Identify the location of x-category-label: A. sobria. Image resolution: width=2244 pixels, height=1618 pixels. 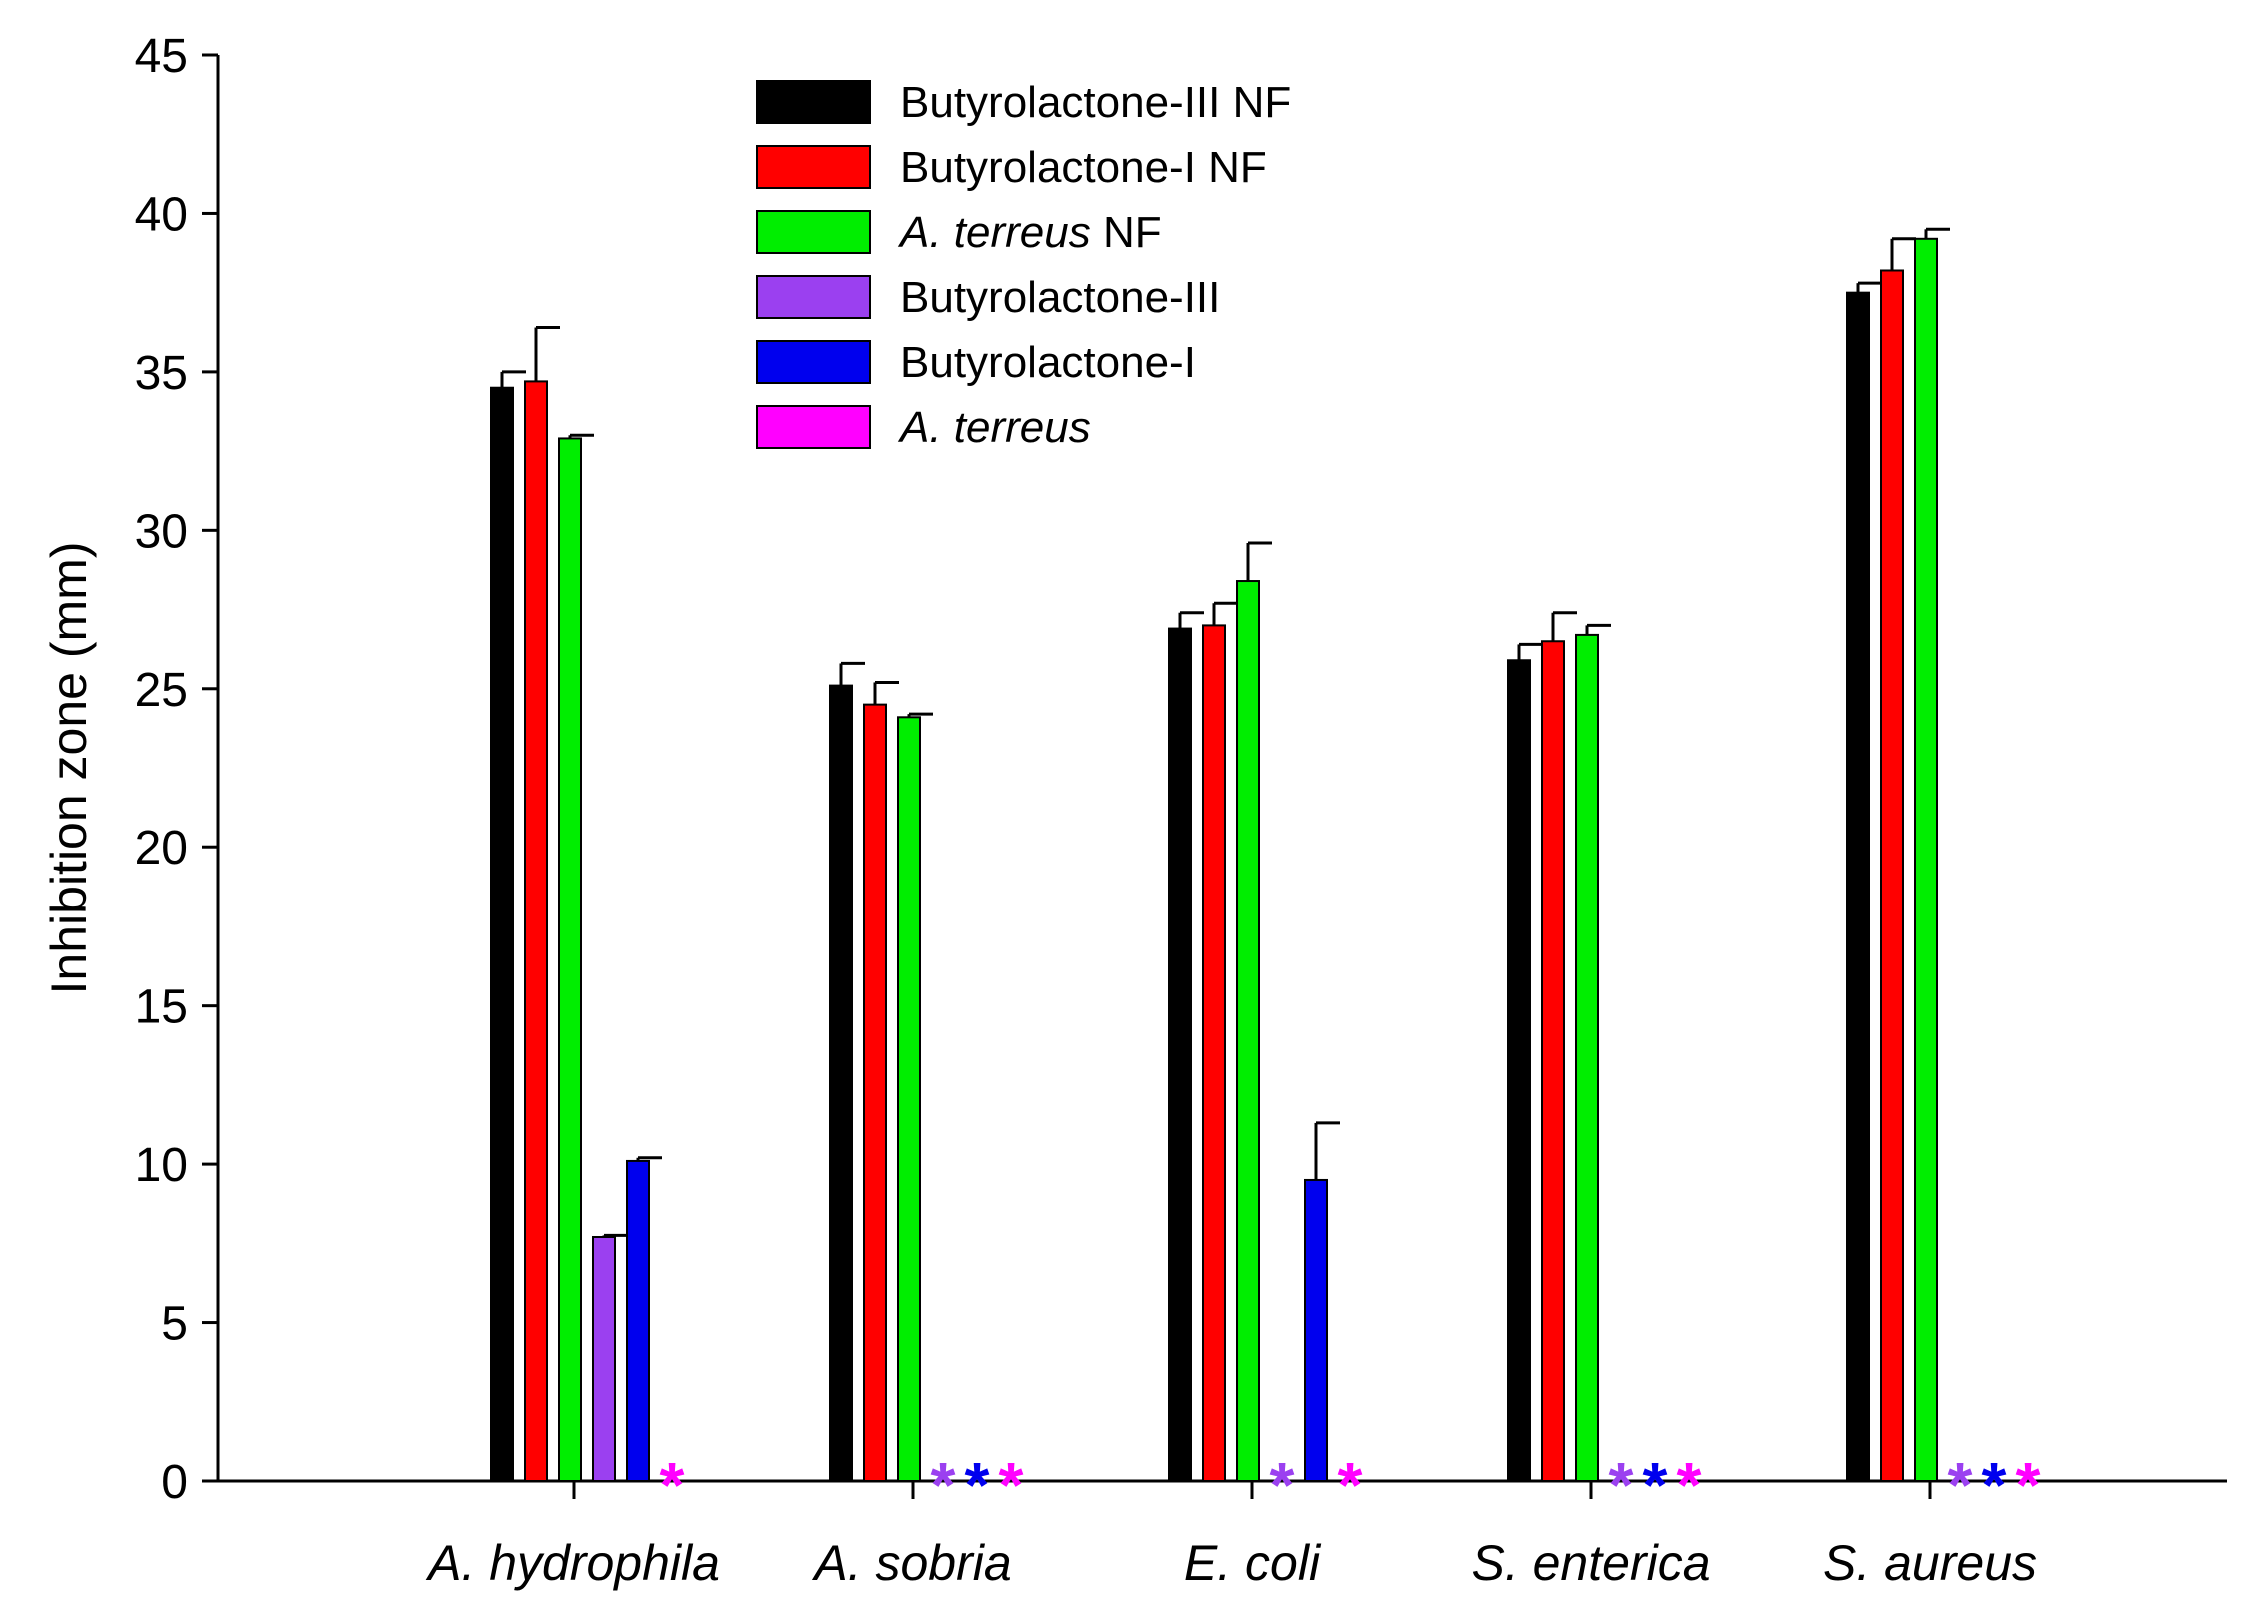
(911, 1563).